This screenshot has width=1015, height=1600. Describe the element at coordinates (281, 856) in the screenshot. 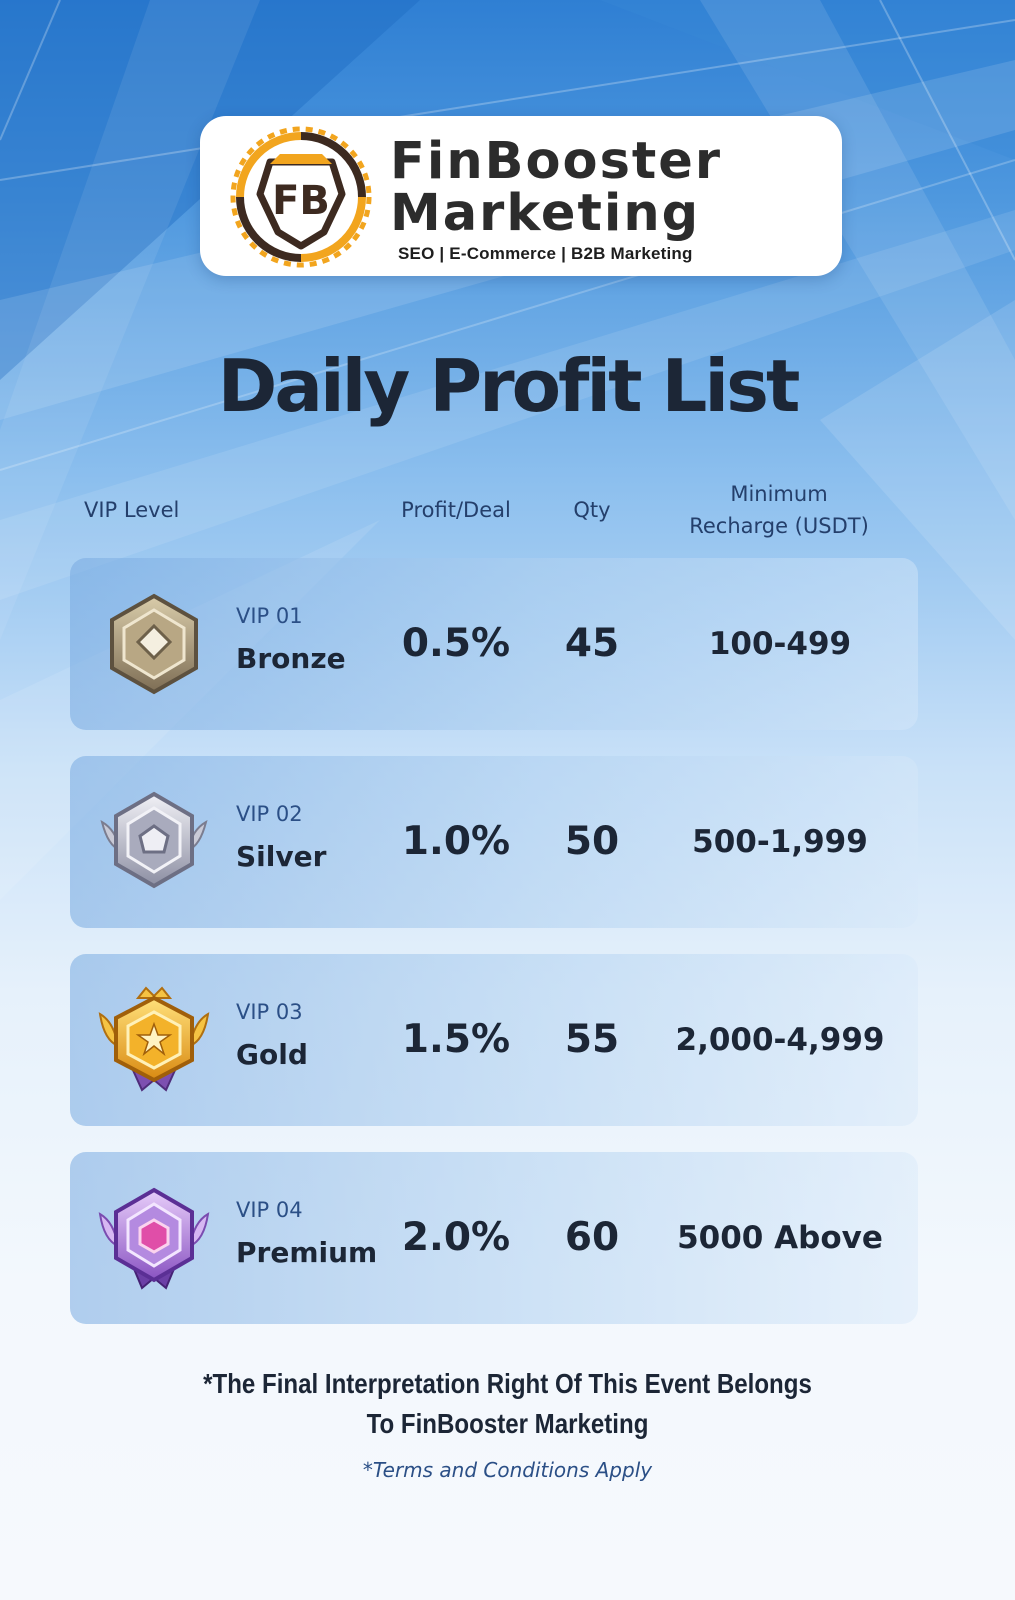

I see `tier-name: Silver` at that location.